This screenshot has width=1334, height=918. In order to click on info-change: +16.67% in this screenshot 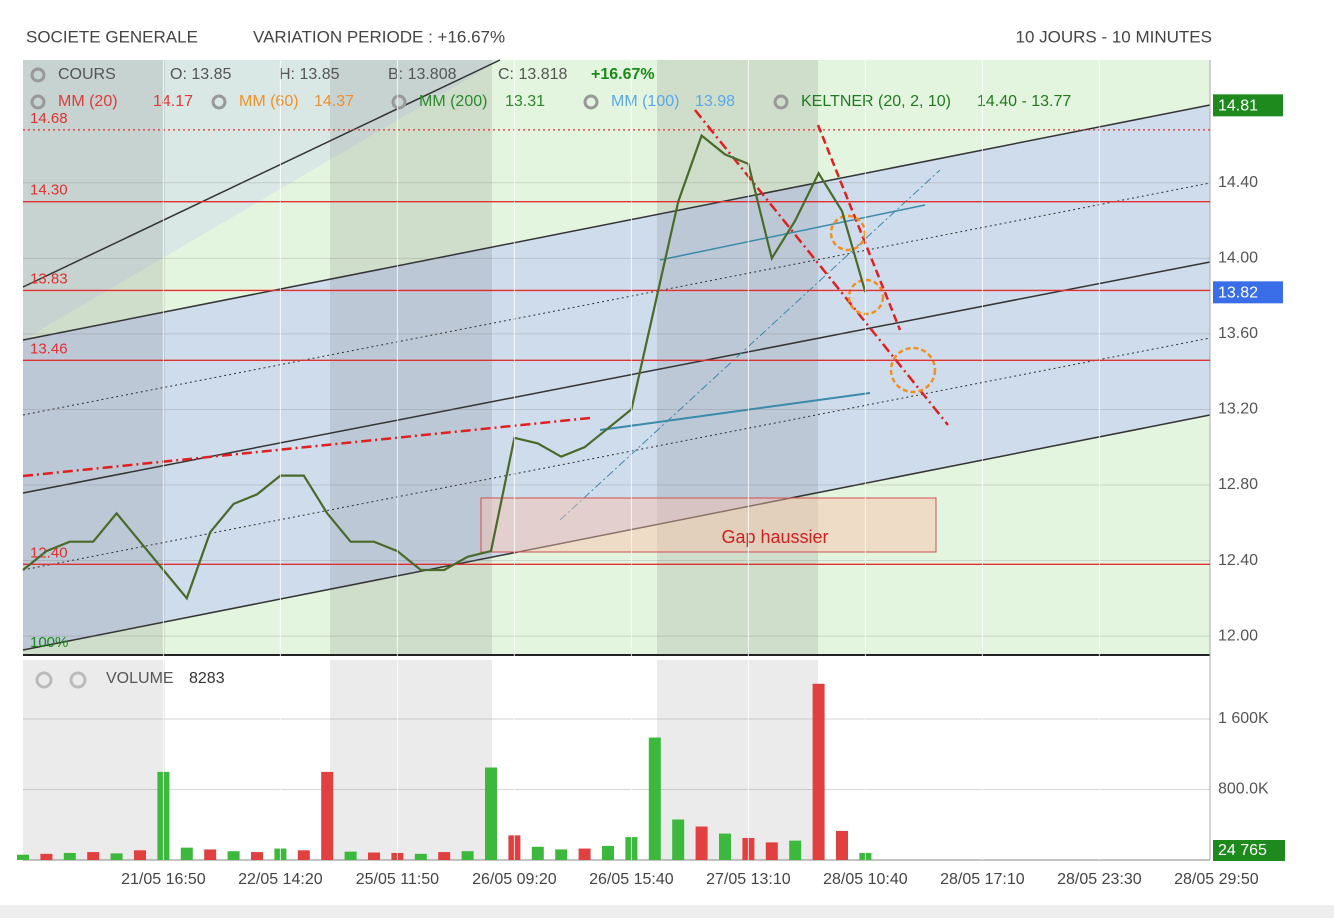, I will do `click(623, 74)`.